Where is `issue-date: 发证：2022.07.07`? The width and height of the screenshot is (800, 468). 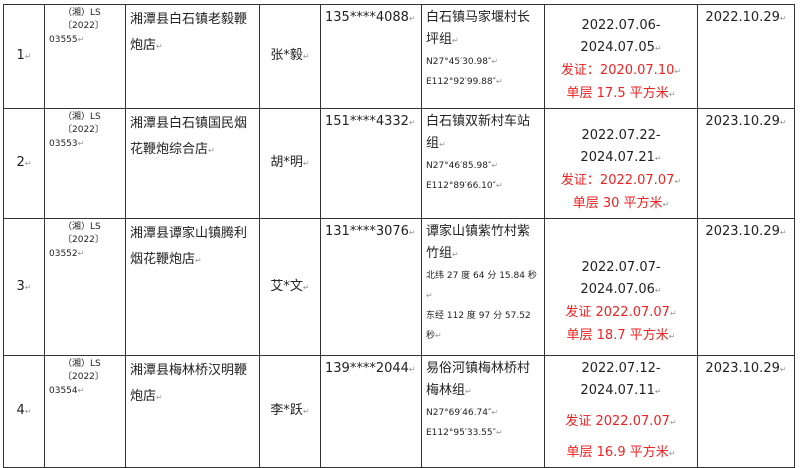
issue-date: 发证：2022.07.07 is located at coordinates (621, 181).